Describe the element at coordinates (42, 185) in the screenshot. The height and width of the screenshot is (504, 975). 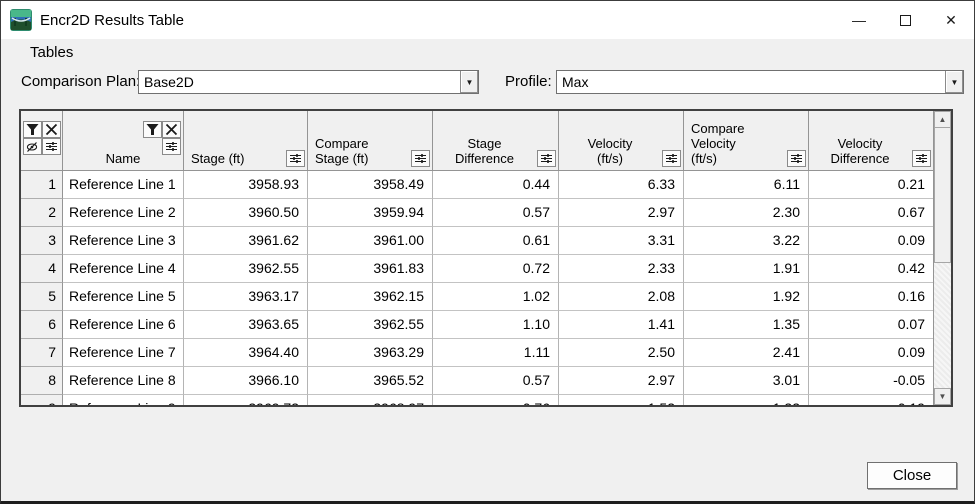
I see `row-number-cell: 1` at that location.